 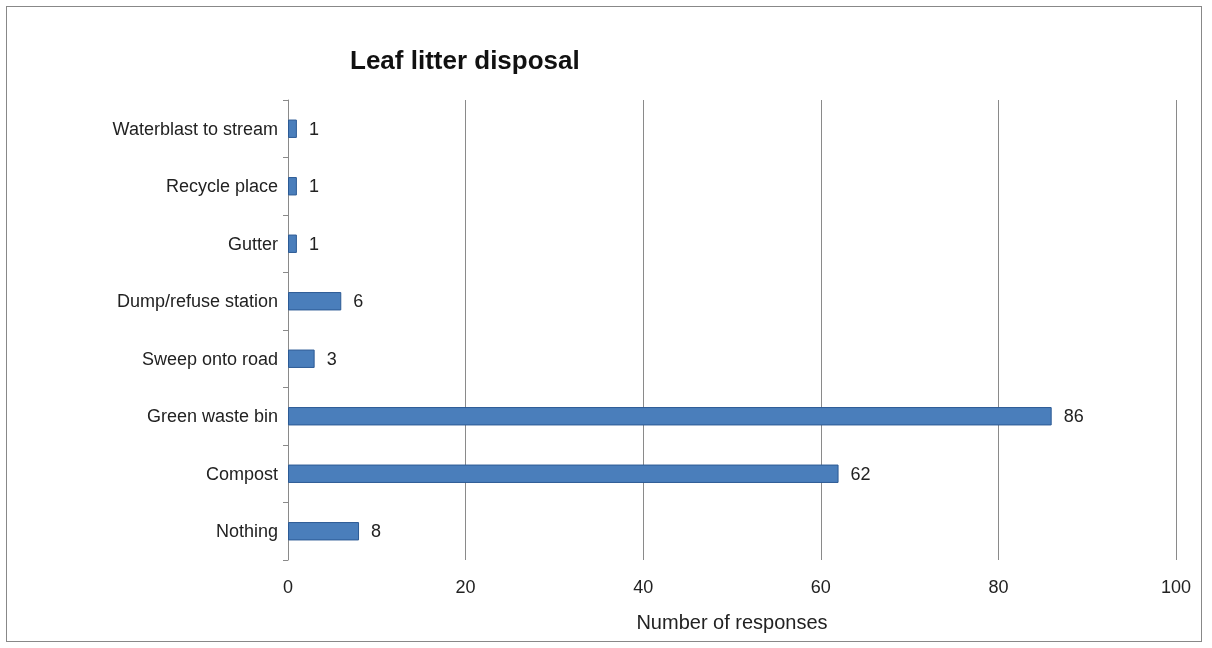 I want to click on x-tick-label: 0, so click(x=288, y=587).